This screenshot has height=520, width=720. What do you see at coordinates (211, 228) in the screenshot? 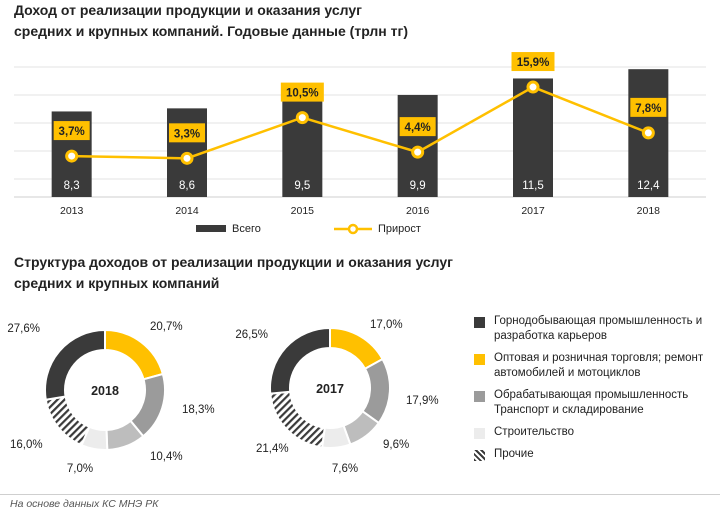
I see `legend-swatch-total` at bounding box center [211, 228].